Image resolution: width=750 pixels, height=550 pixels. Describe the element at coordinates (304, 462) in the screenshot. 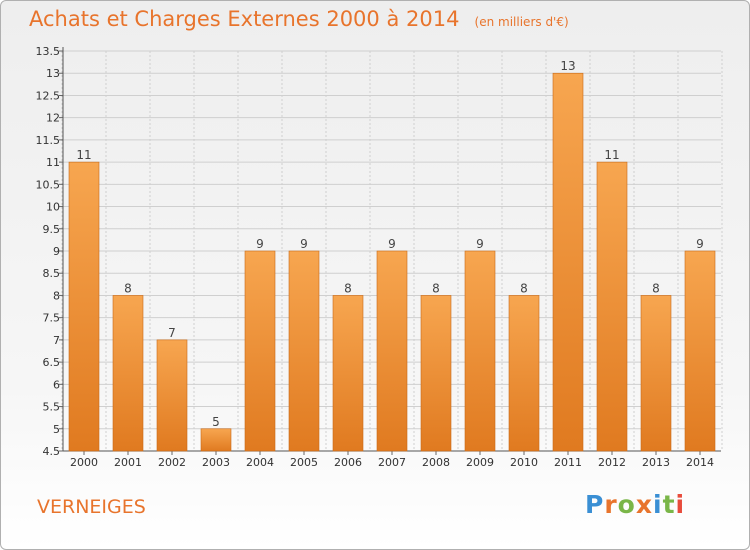

I see `x-tick-label: 2005` at that location.